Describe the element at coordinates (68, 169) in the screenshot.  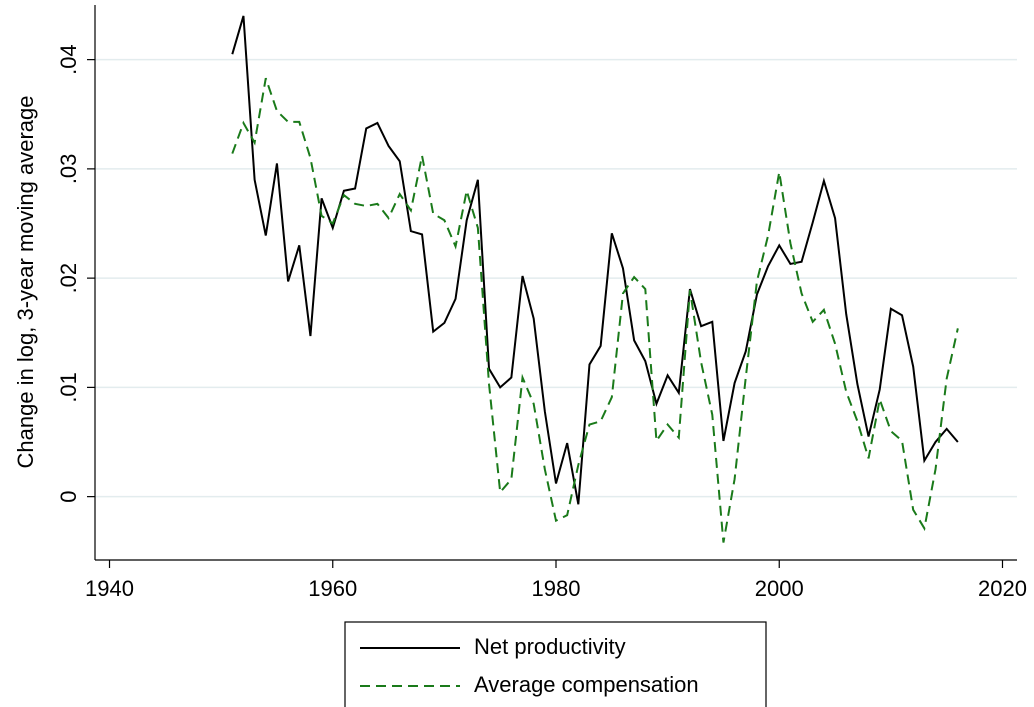
I see `y-tick-label: .03` at that location.